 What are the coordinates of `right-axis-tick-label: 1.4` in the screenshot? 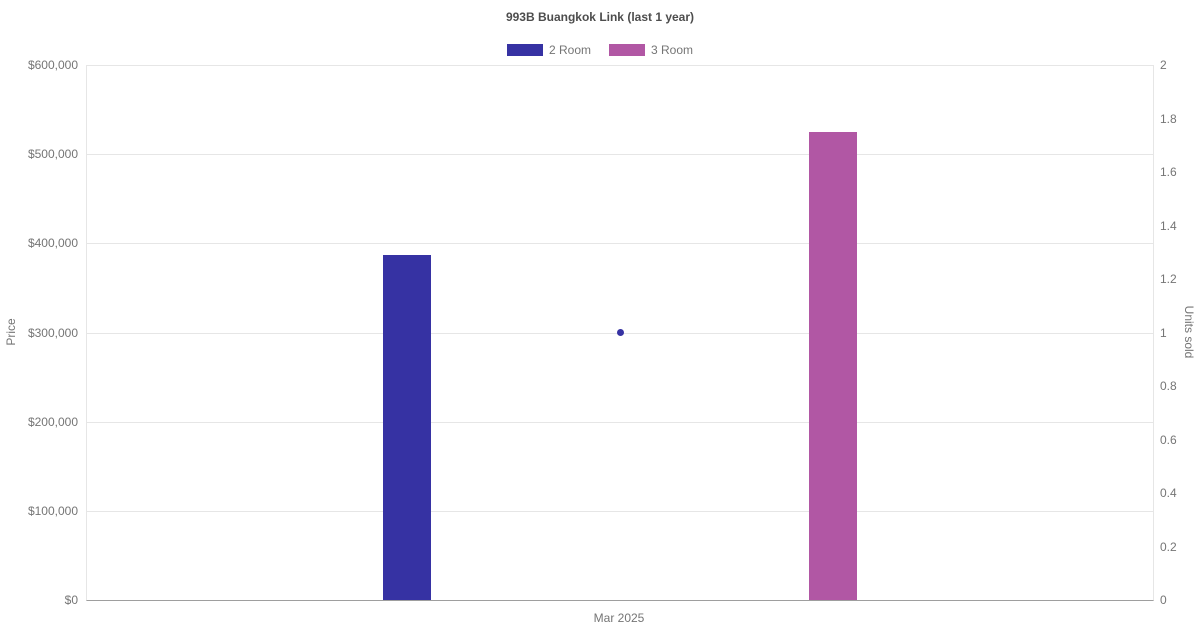 It's located at (1168, 225).